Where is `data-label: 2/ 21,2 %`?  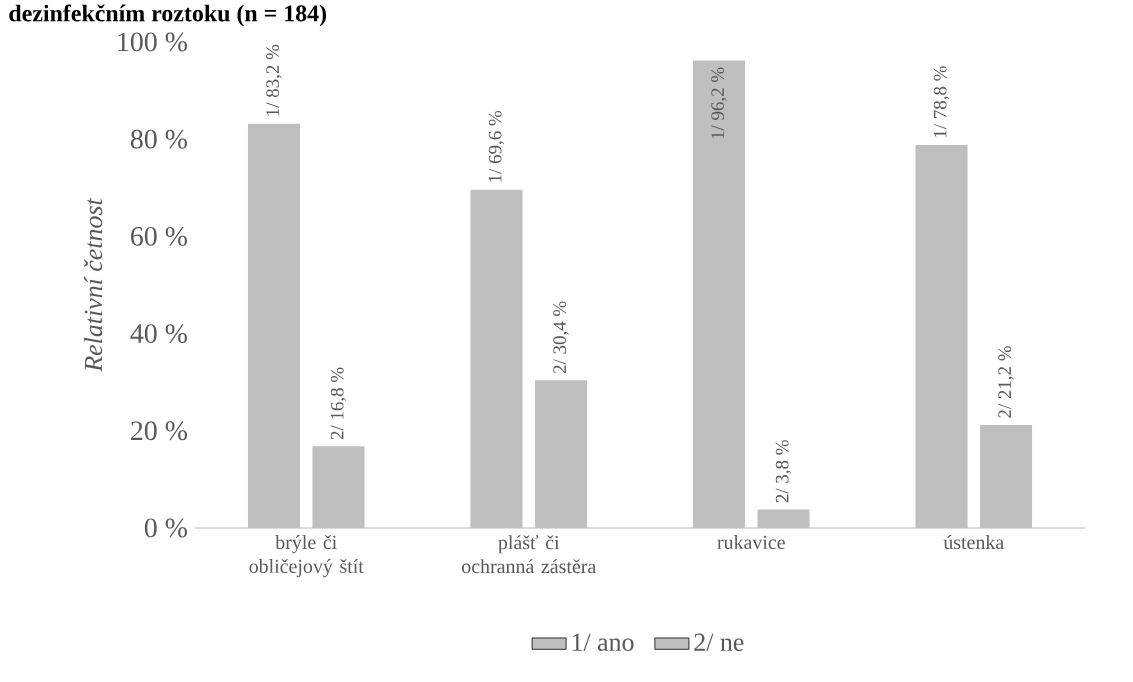
data-label: 2/ 21,2 % is located at coordinates (1006, 382).